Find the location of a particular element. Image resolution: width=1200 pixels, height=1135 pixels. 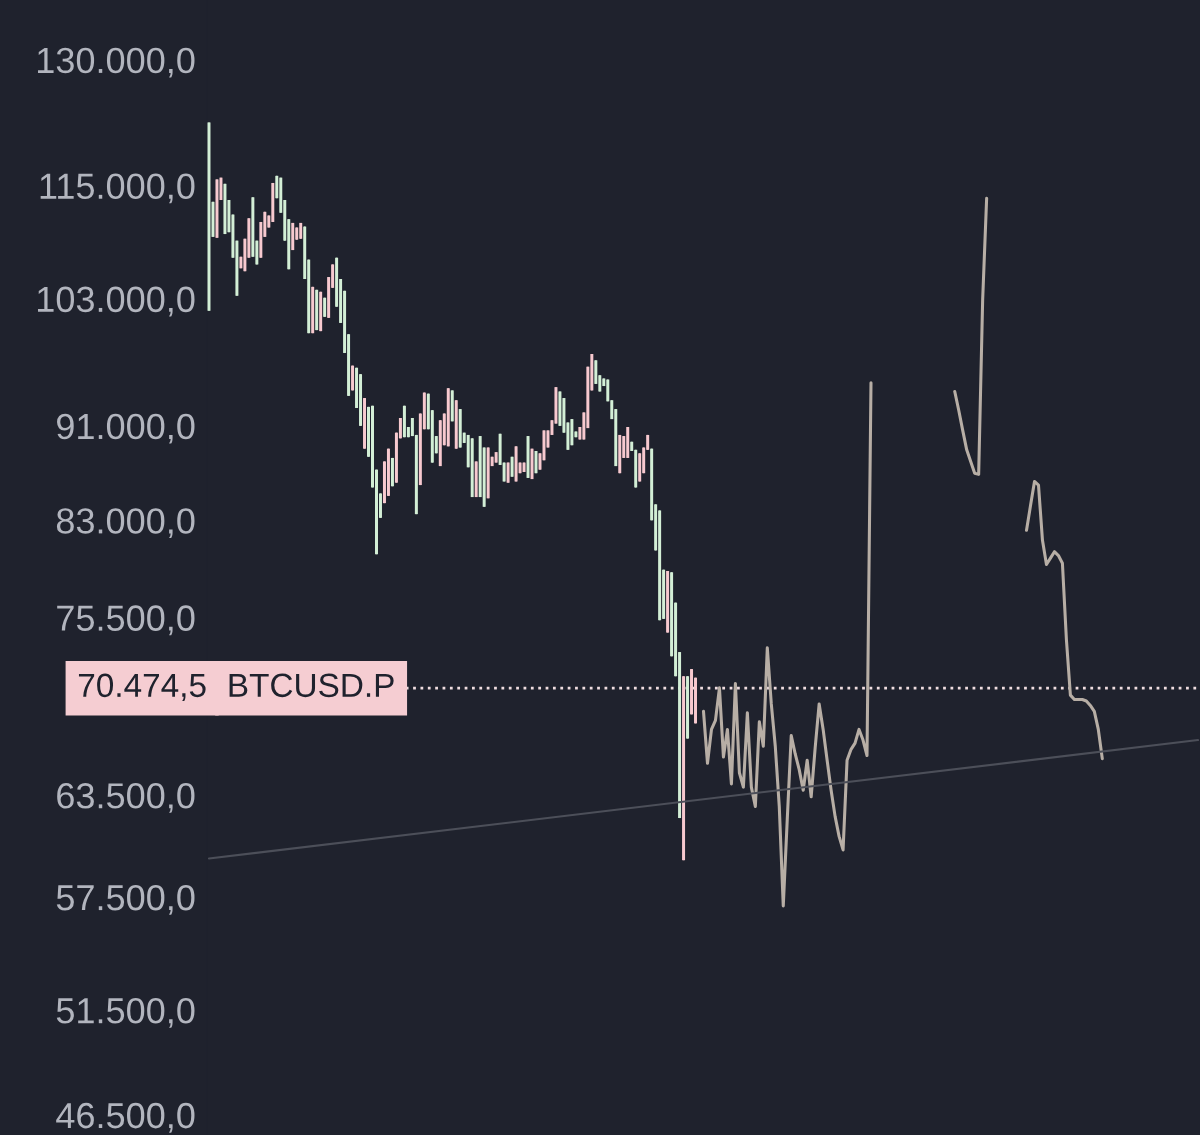

y-tick-label: 57.500,0 is located at coordinates (125, 899).